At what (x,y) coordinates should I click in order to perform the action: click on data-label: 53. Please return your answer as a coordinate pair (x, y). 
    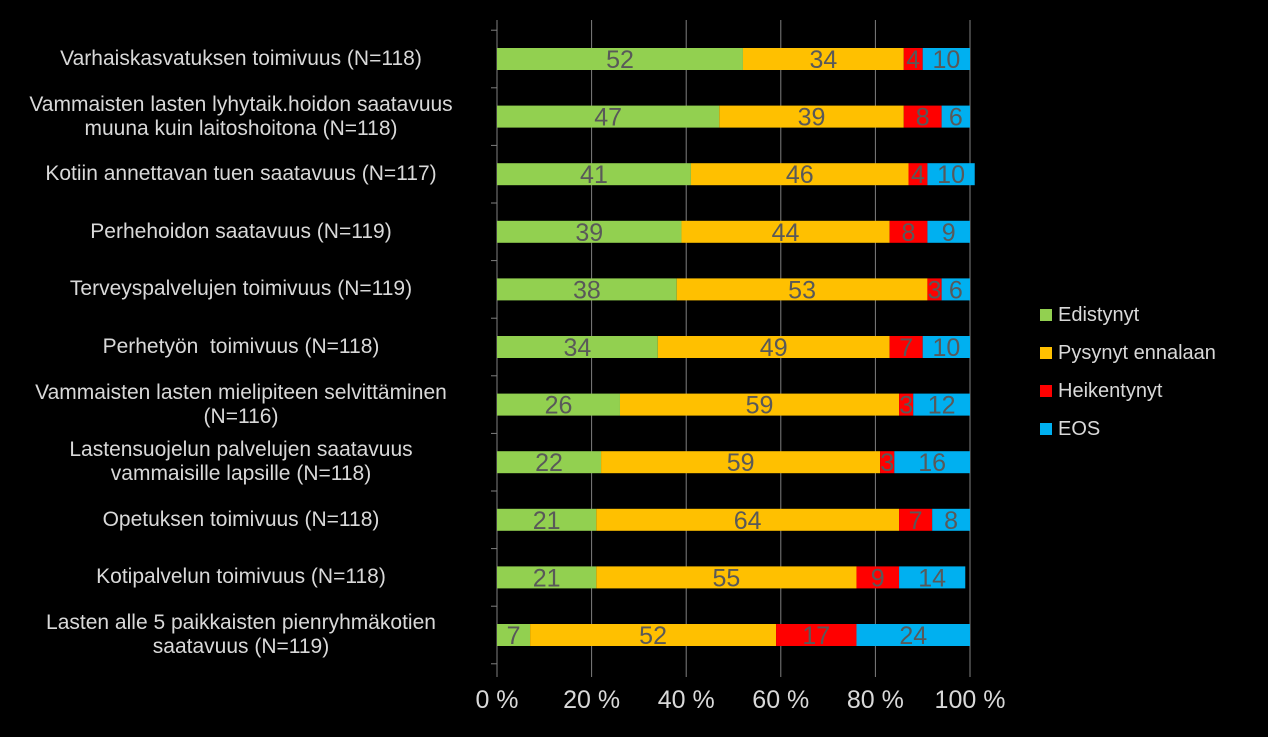
    Looking at the image, I should click on (802, 290).